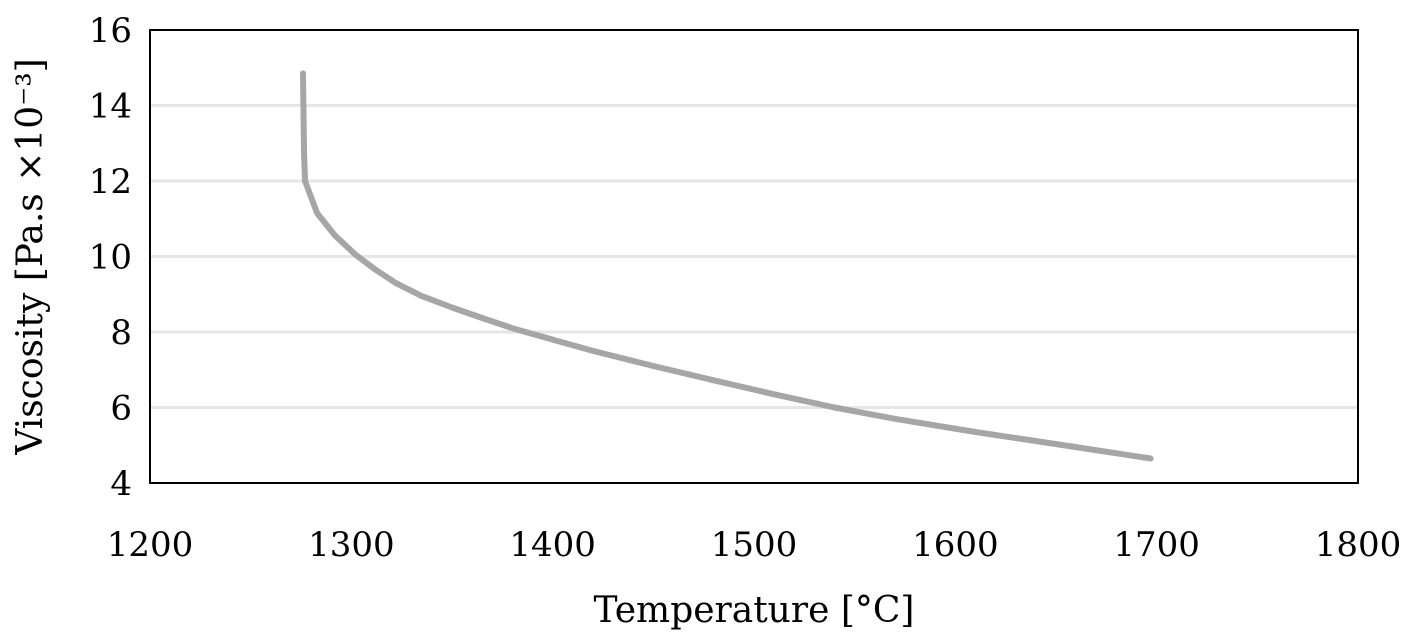 Image resolution: width=1407 pixels, height=641 pixels. Describe the element at coordinates (1358, 545) in the screenshot. I see `x-tick-label: 1800` at that location.